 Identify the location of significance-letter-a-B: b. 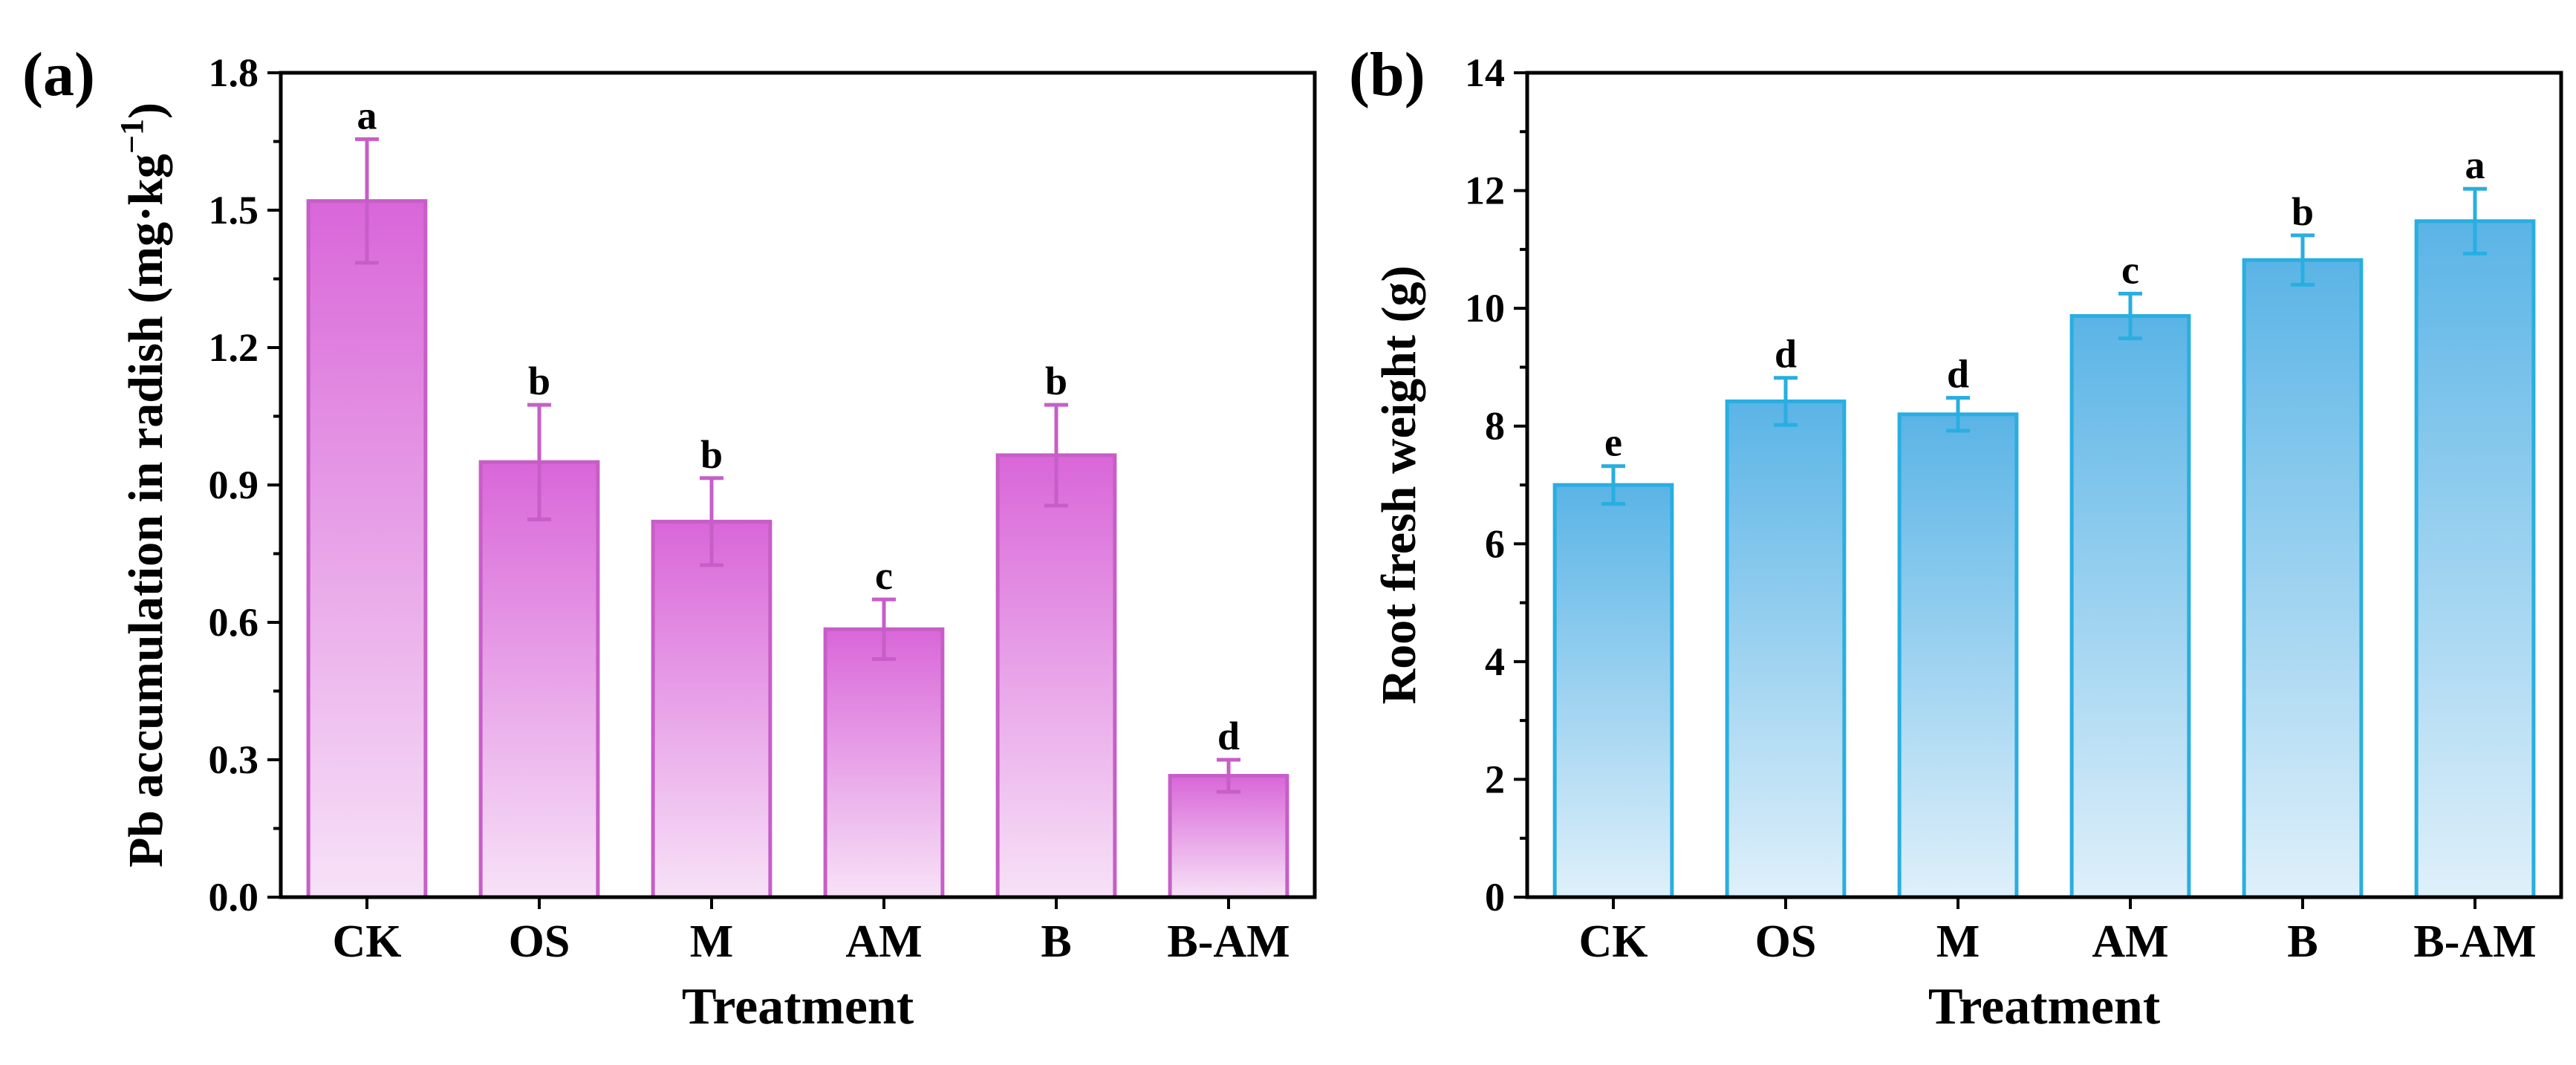
(1056, 381).